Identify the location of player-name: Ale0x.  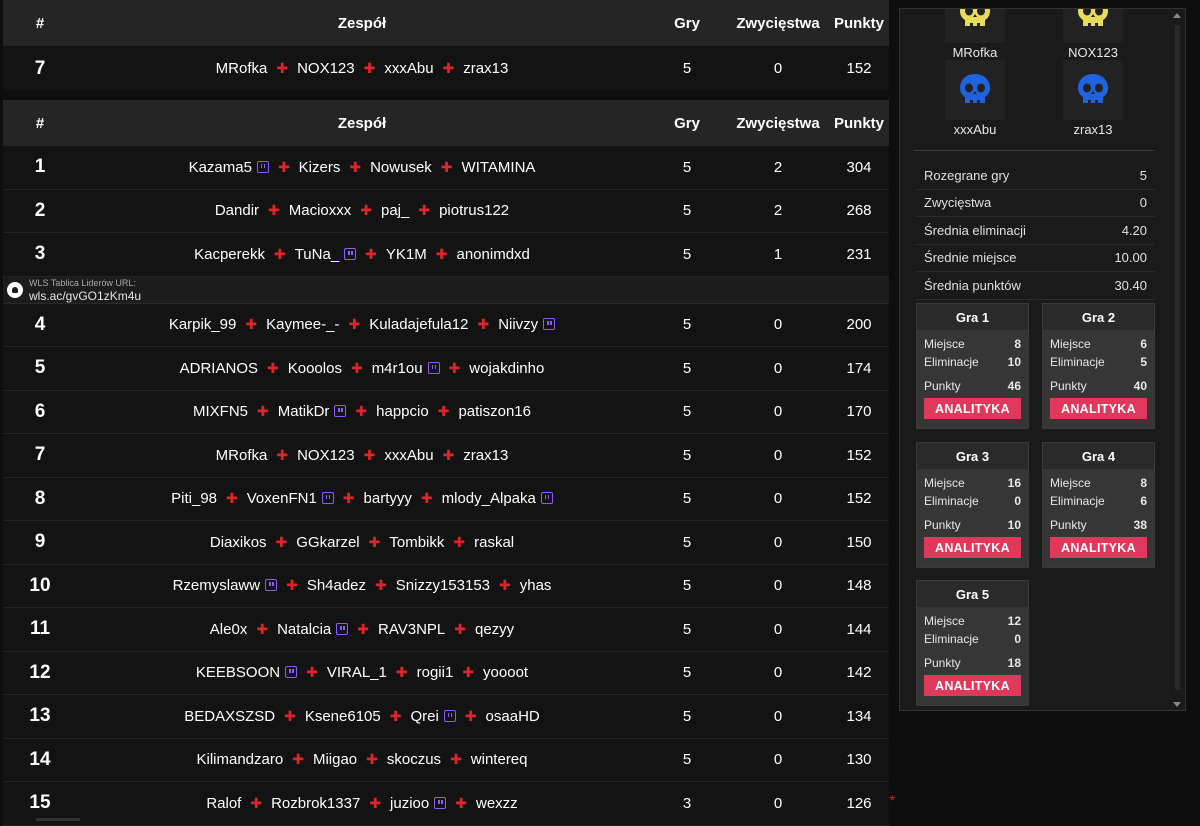
(228, 629).